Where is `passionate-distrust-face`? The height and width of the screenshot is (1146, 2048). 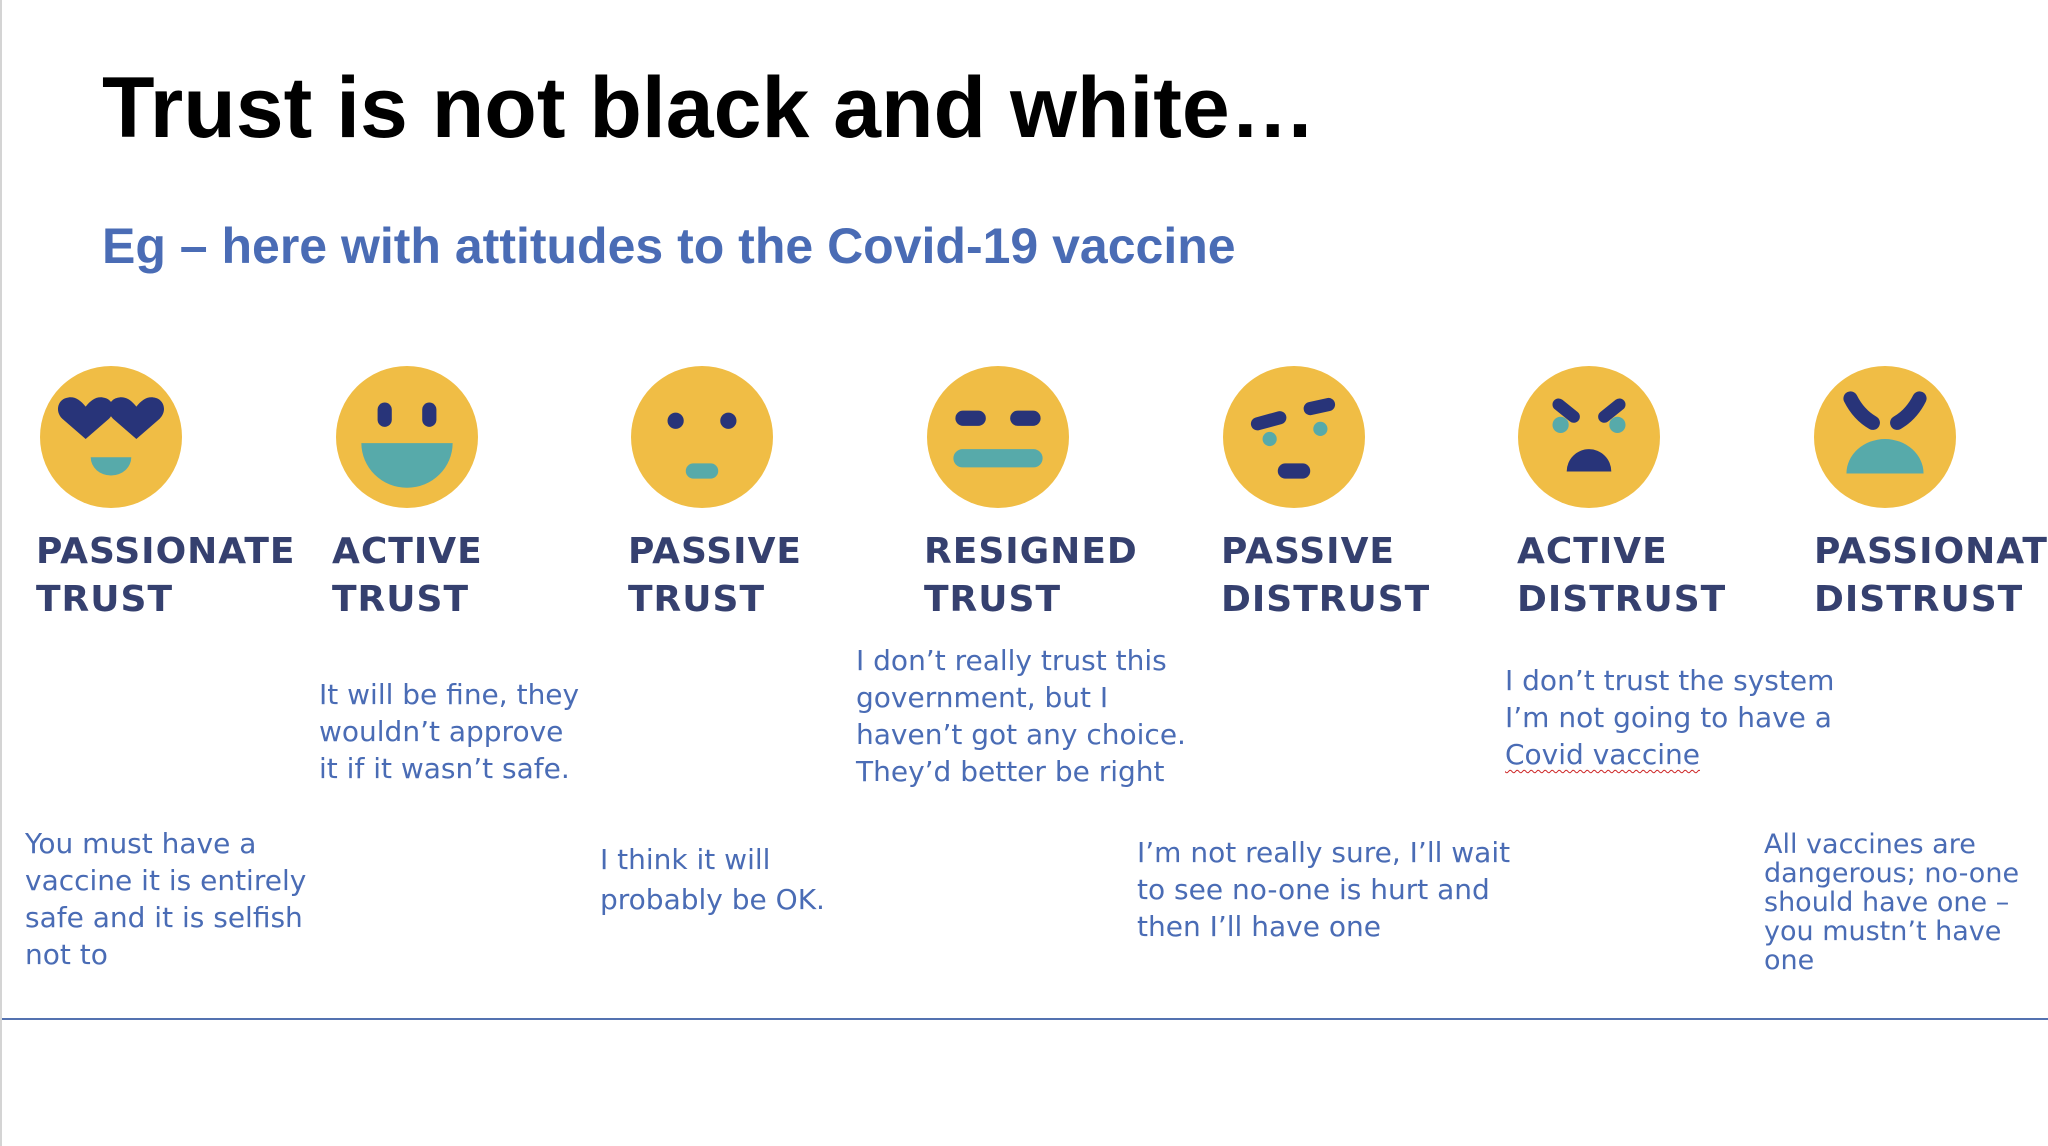
passionate-distrust-face is located at coordinates (1885, 437).